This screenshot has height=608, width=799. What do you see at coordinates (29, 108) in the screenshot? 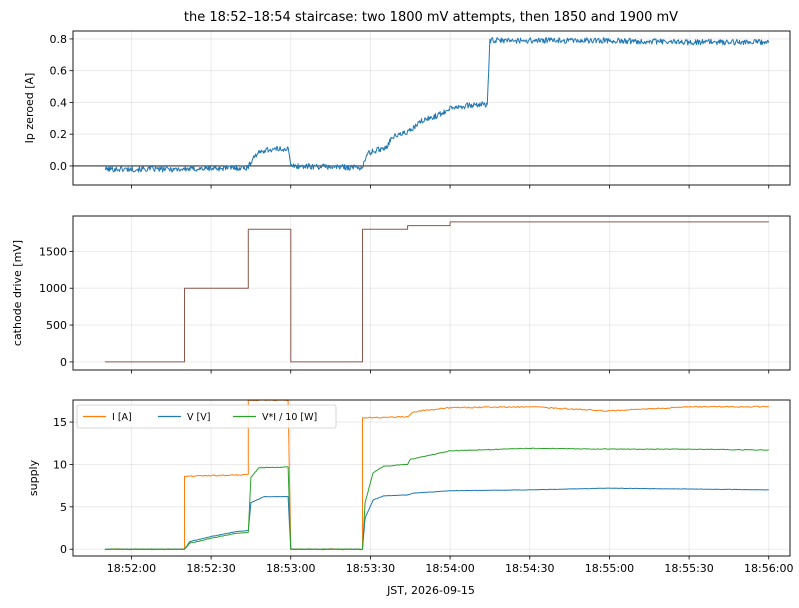
I see `ip-ylabel: Ip zeroed [A]` at bounding box center [29, 108].